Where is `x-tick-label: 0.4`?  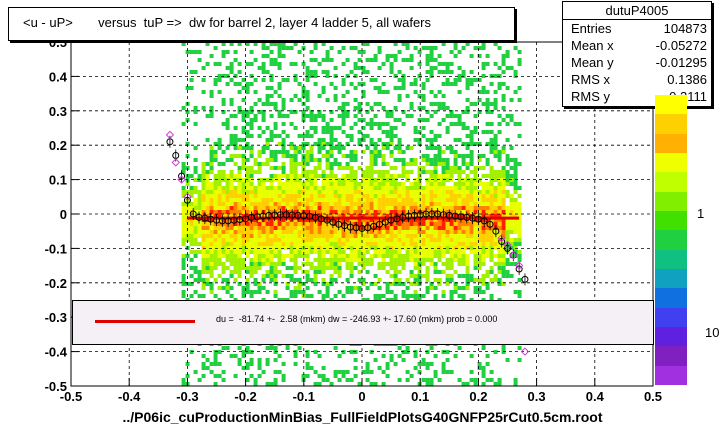 x-tick-label: 0.4 is located at coordinates (595, 396).